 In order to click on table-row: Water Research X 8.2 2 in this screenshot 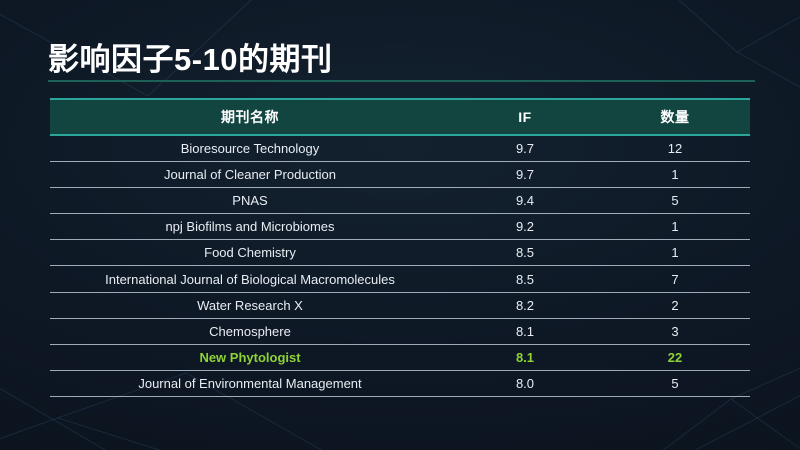, I will do `click(400, 305)`.